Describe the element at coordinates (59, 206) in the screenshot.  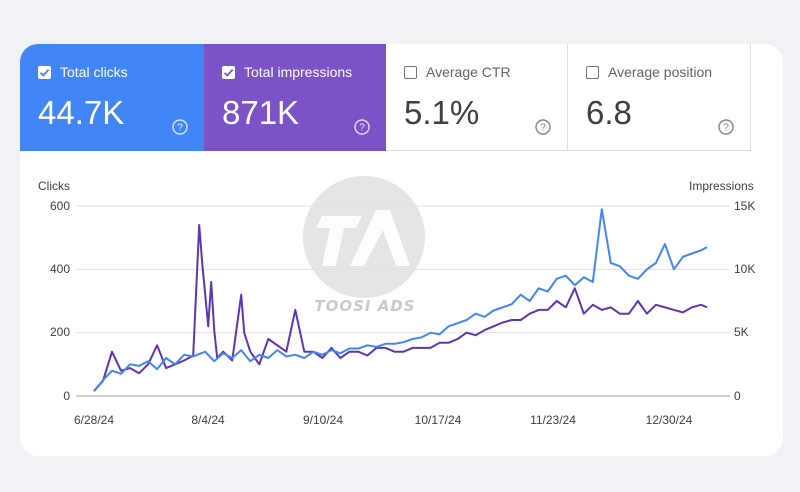
I see `y-tick-label: 600` at that location.